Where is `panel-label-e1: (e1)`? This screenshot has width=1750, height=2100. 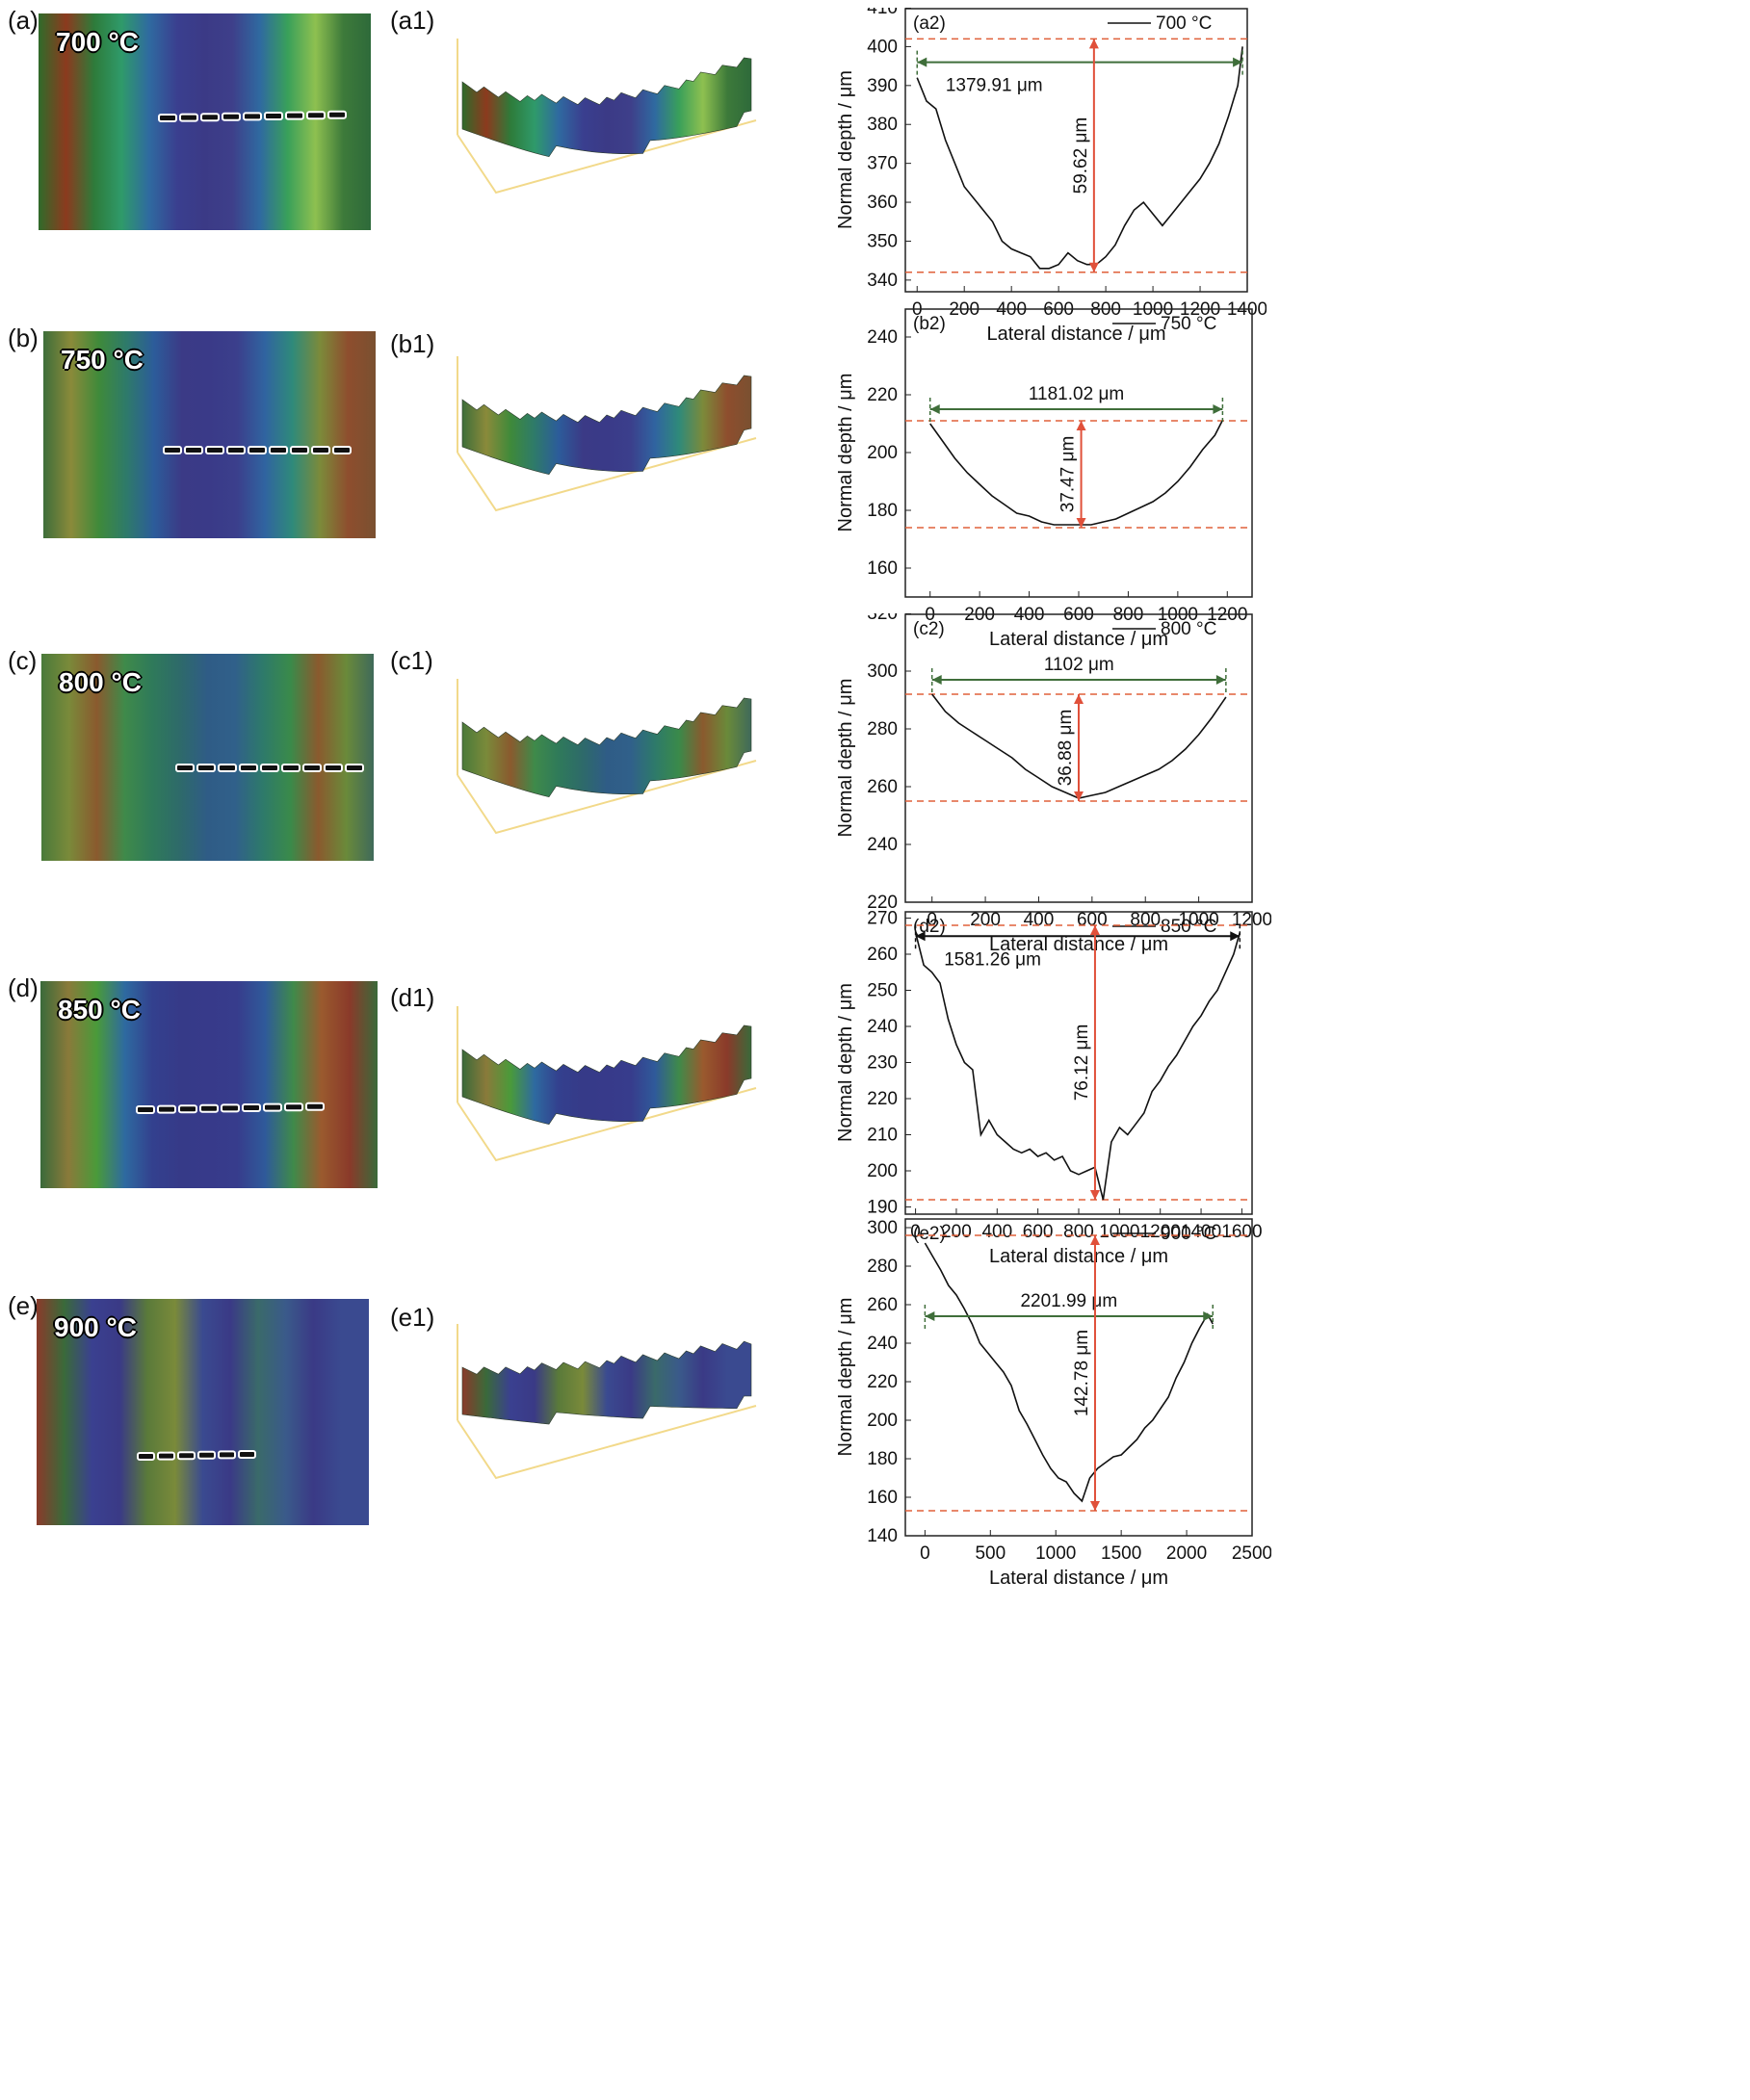 panel-label-e1: (e1) is located at coordinates (412, 1317).